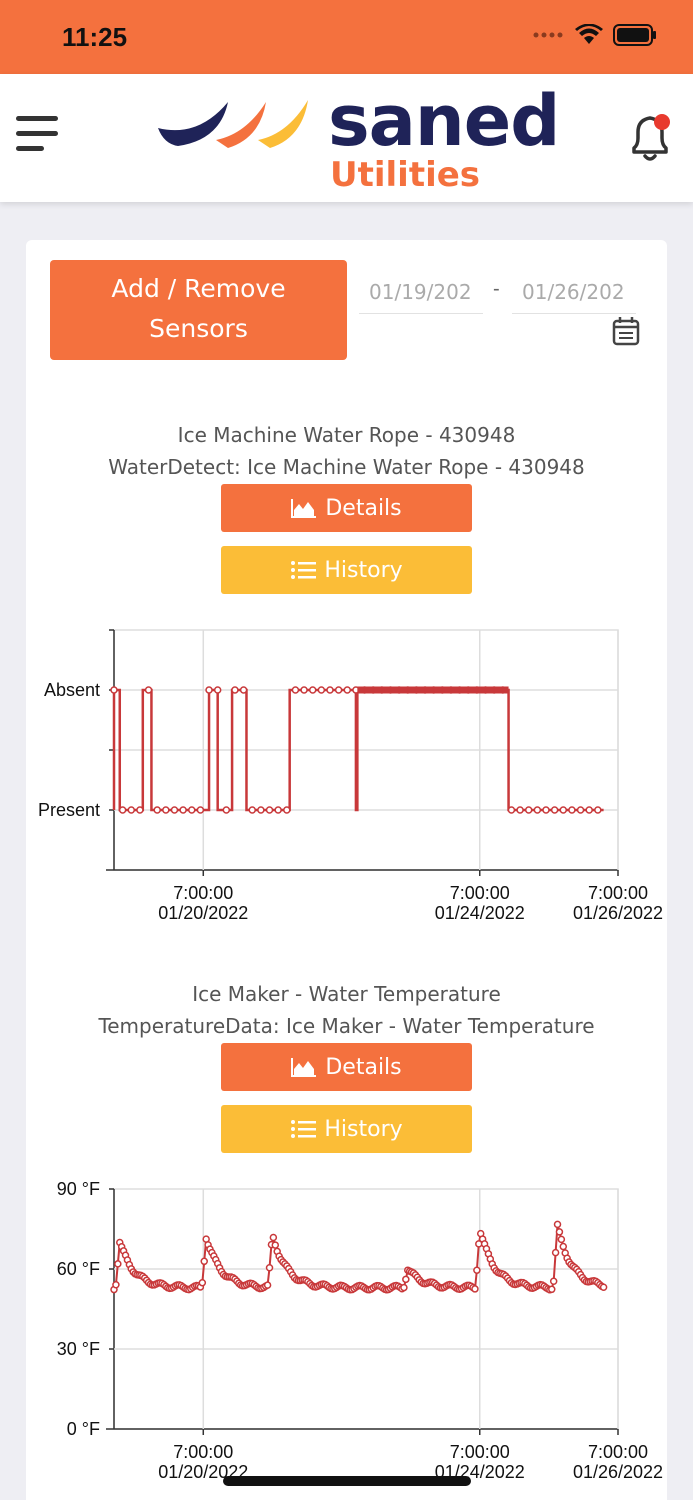  I want to click on calendar-icon, so click(626, 331).